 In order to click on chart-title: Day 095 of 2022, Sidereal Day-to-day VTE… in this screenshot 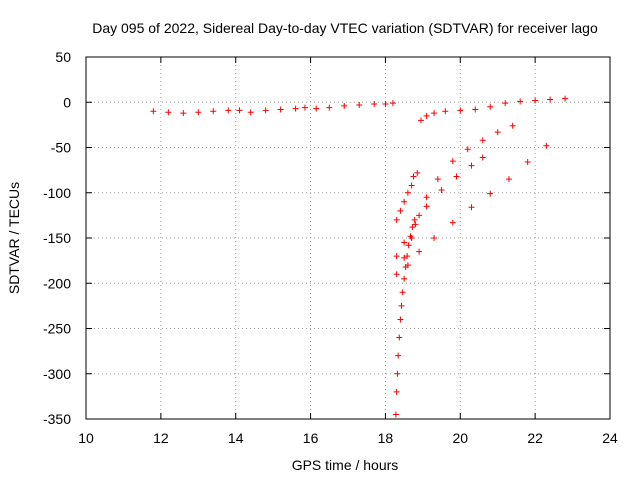, I will do `click(345, 28)`.